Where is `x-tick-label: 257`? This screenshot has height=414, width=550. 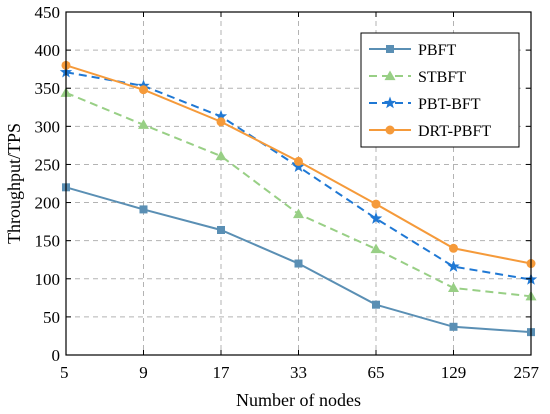 x-tick-label: 257 is located at coordinates (527, 372).